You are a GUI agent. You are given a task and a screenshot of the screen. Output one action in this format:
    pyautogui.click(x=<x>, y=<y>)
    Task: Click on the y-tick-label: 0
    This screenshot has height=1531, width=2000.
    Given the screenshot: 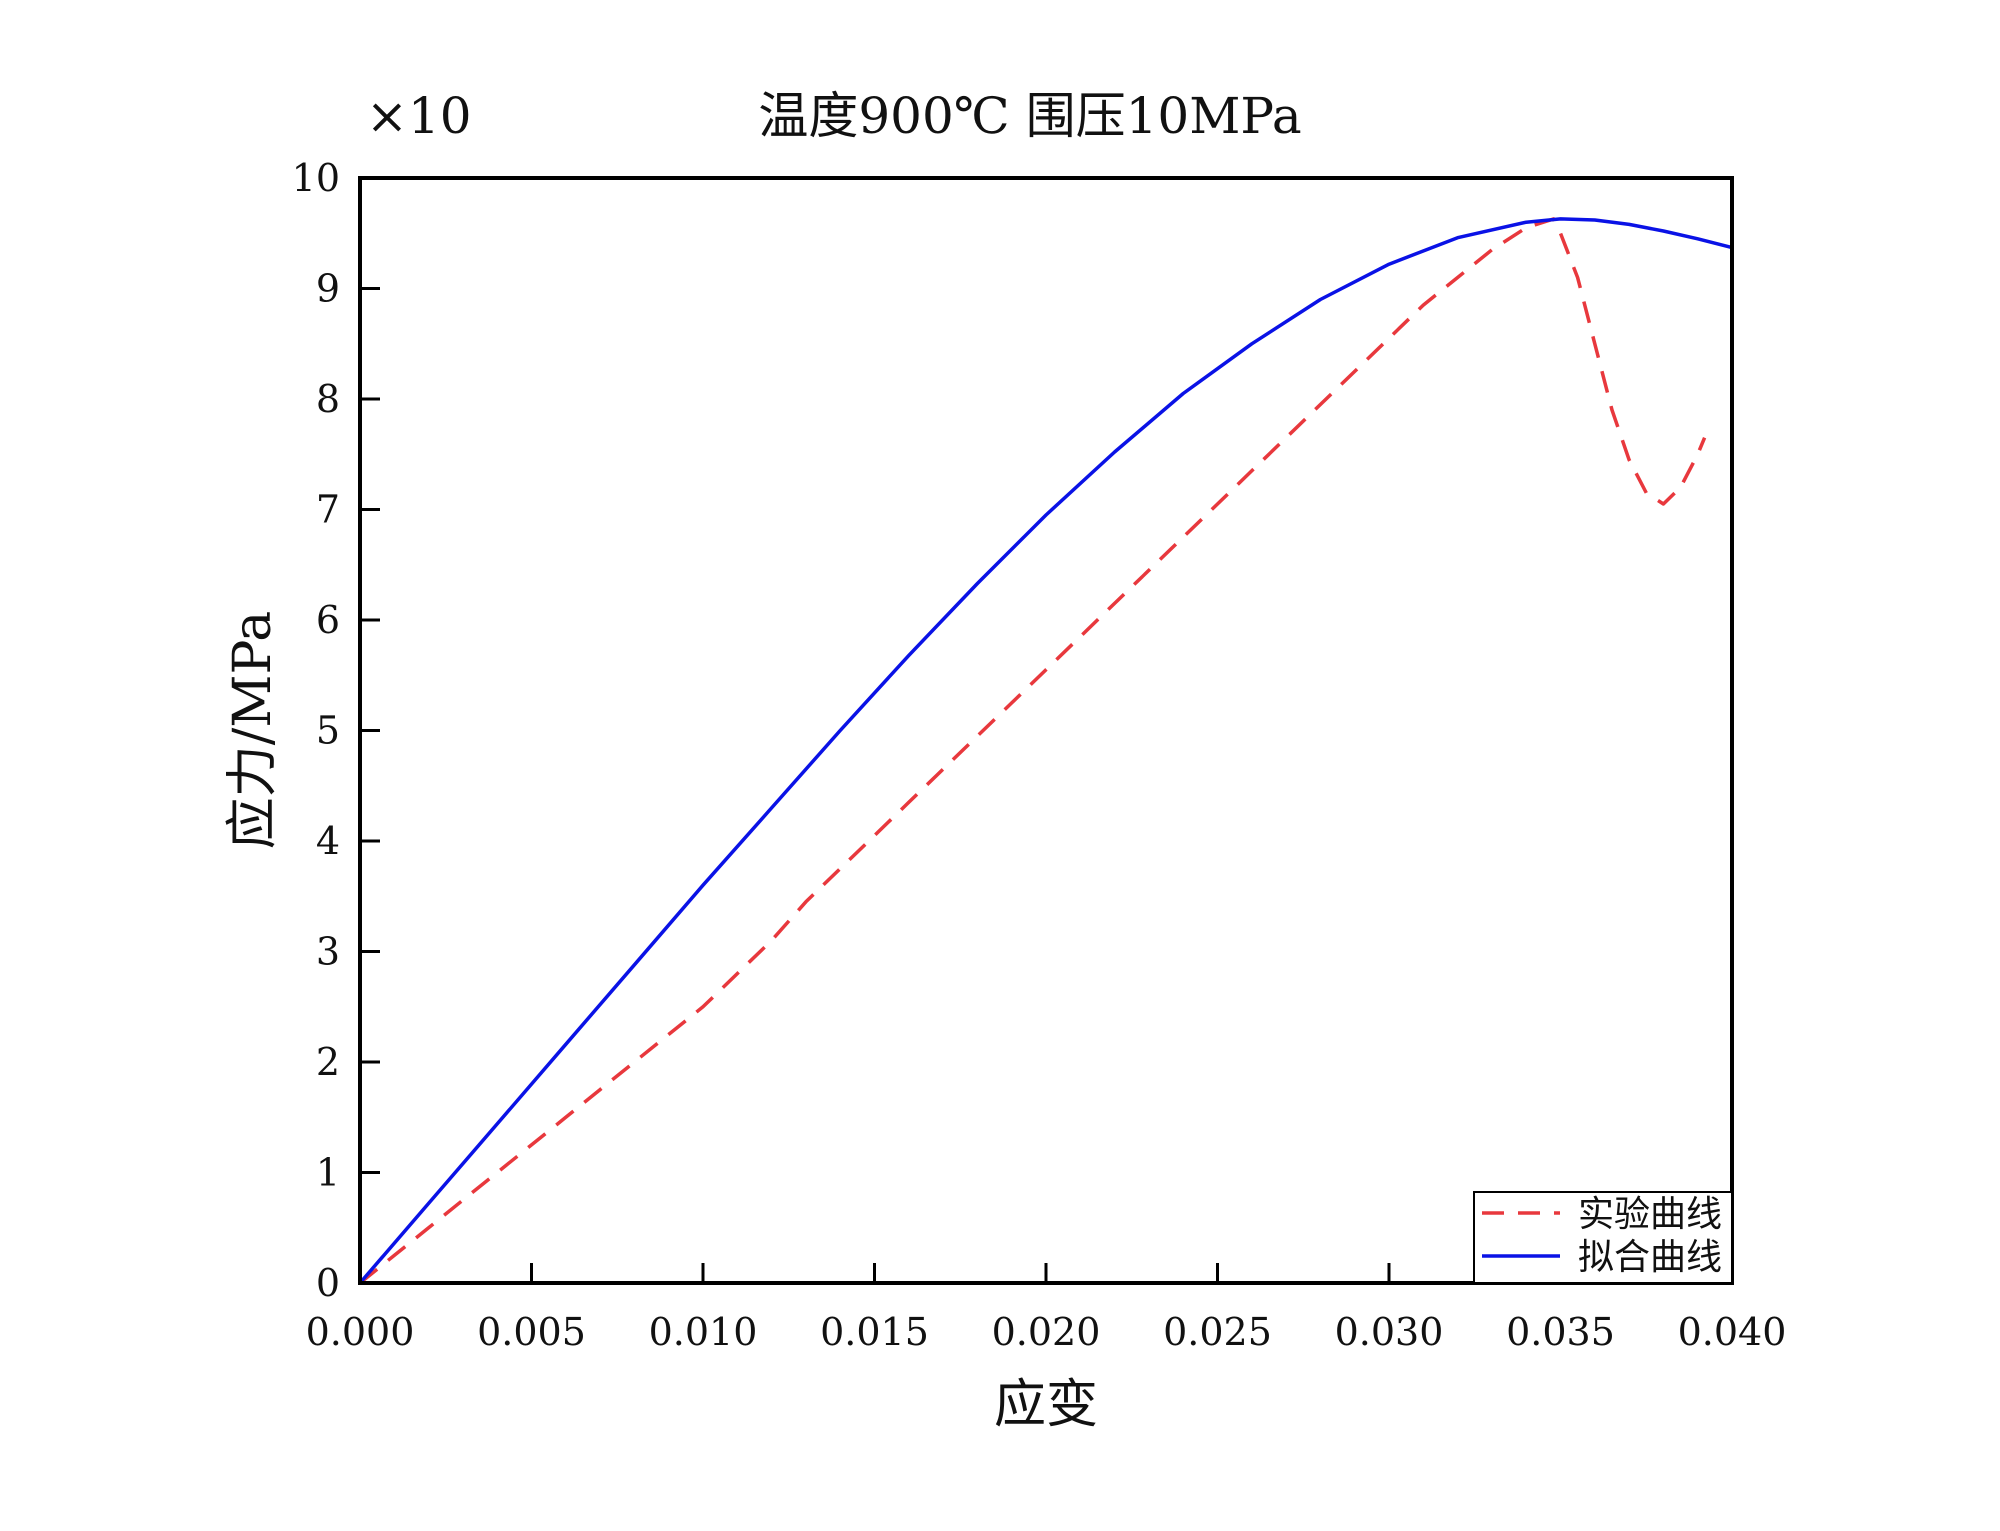 What is the action you would take?
    pyautogui.click(x=328, y=1283)
    